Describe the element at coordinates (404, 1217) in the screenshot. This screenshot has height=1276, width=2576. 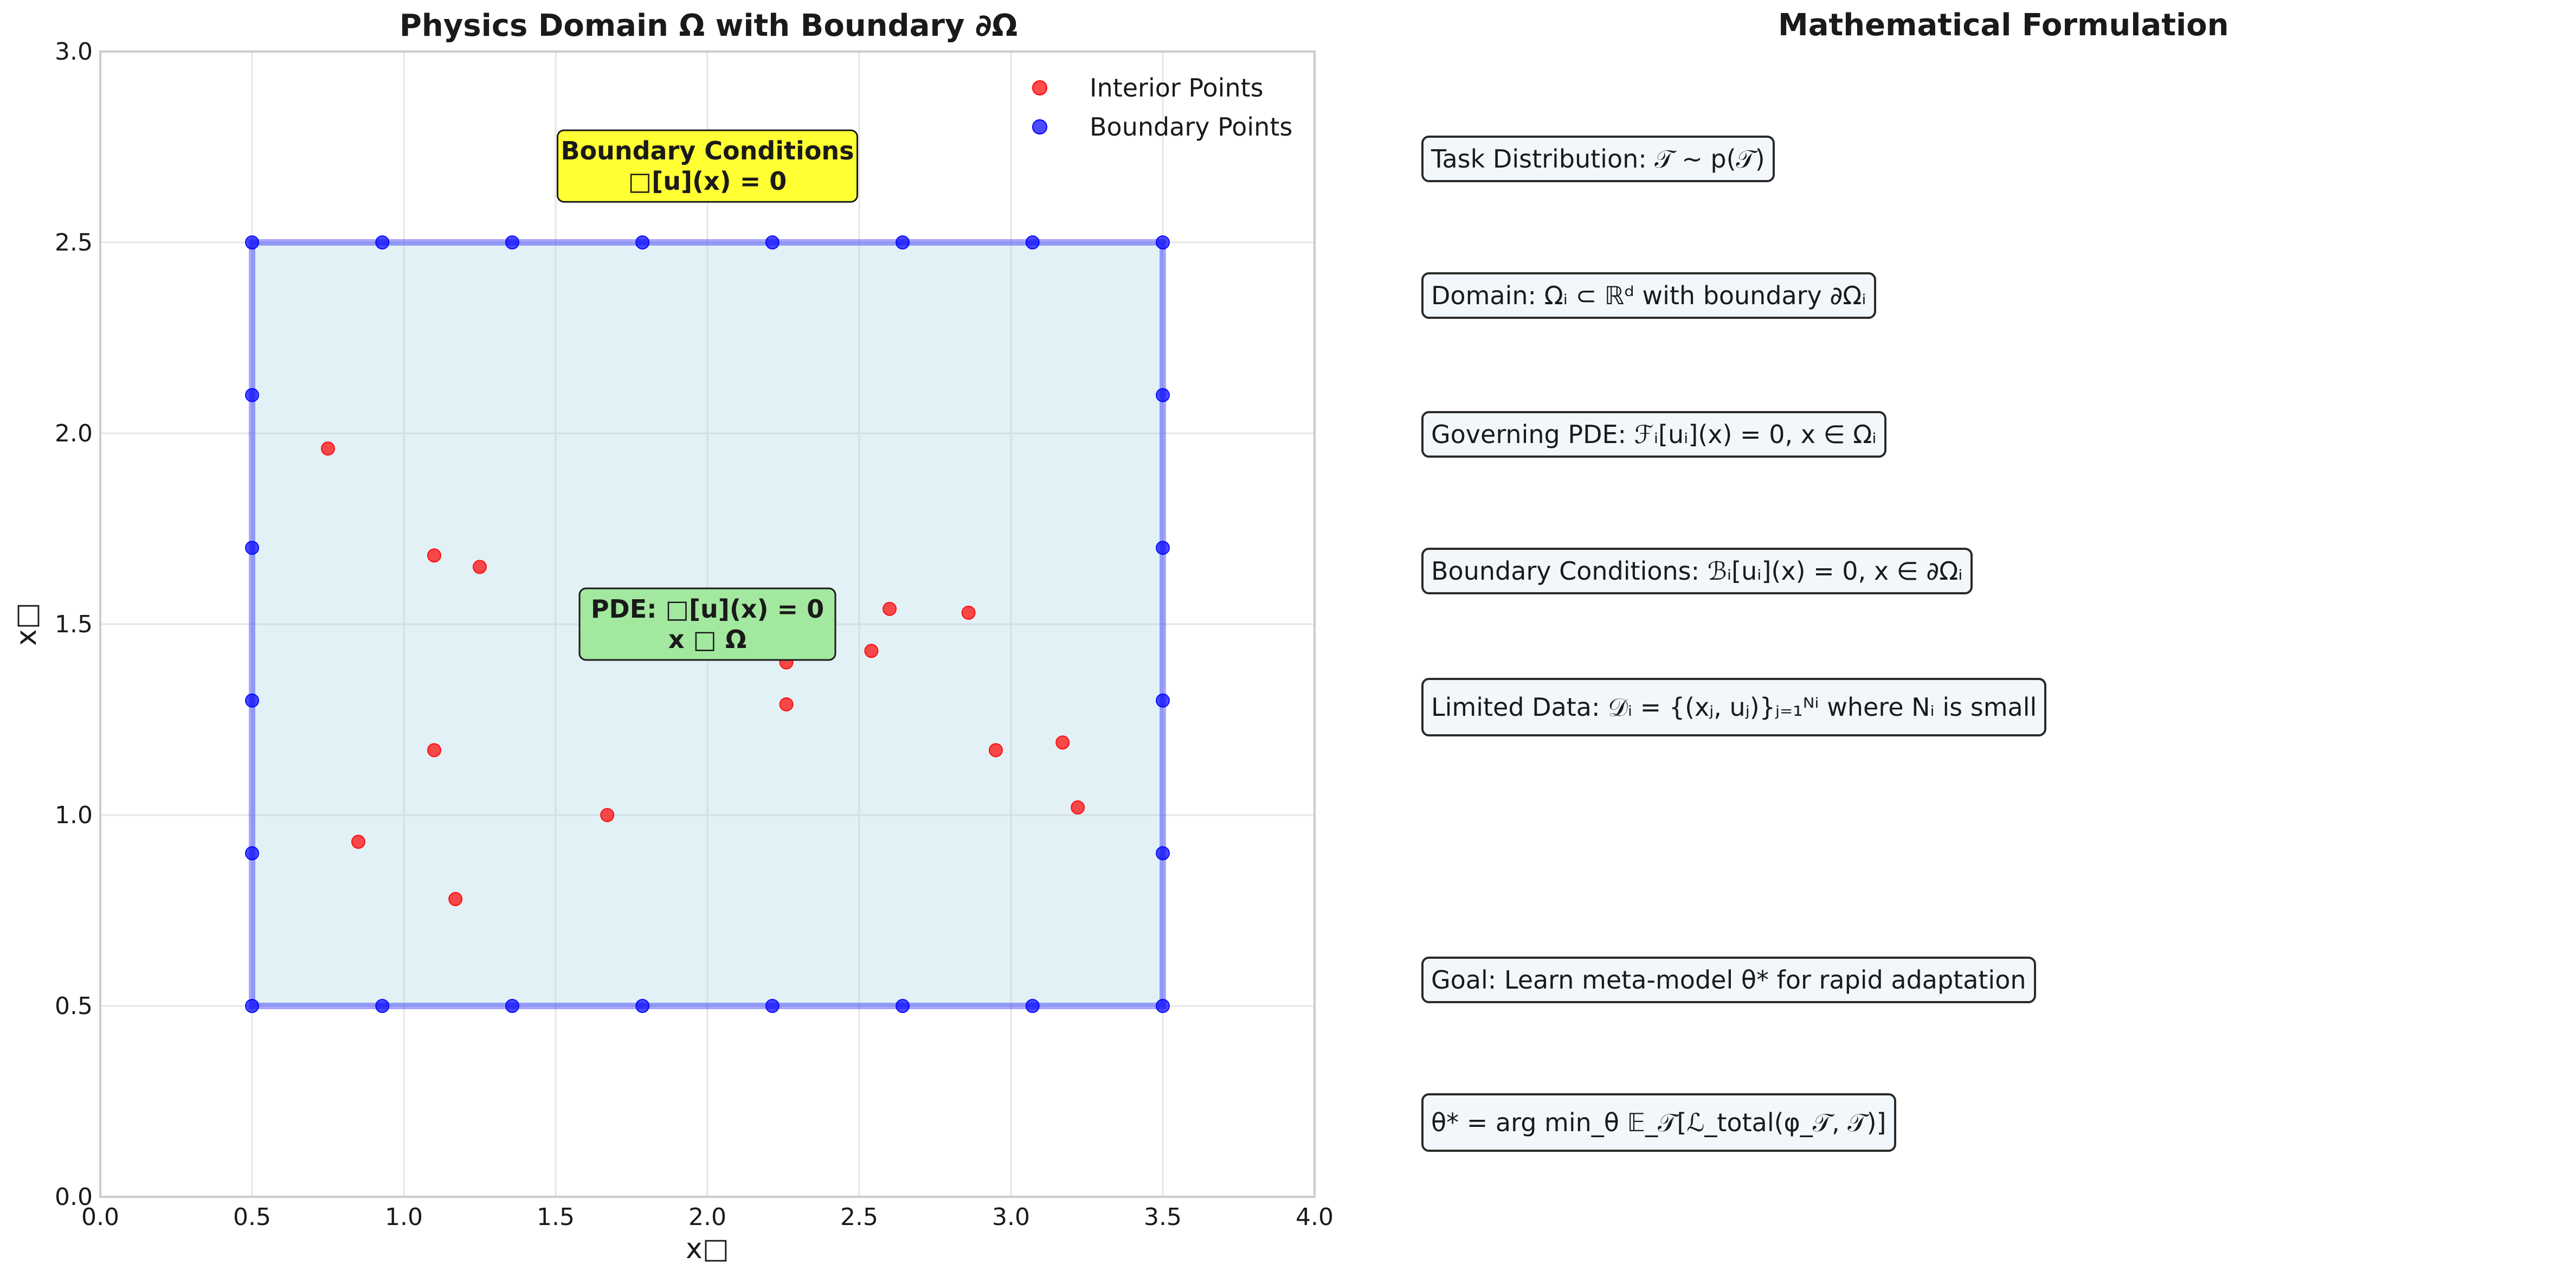
I see `x-tick-label: 1.0` at that location.